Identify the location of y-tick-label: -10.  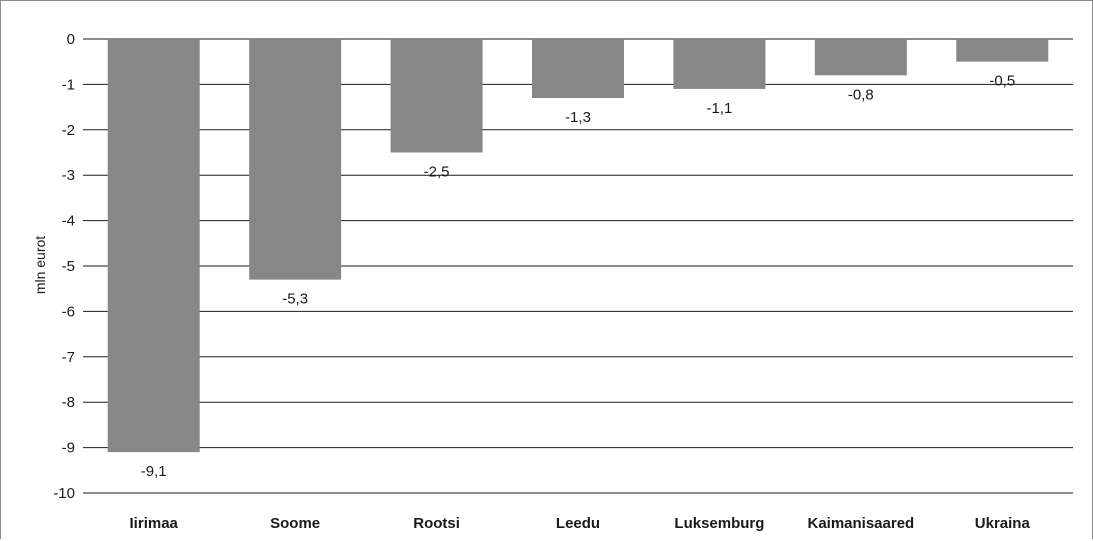
(64, 493).